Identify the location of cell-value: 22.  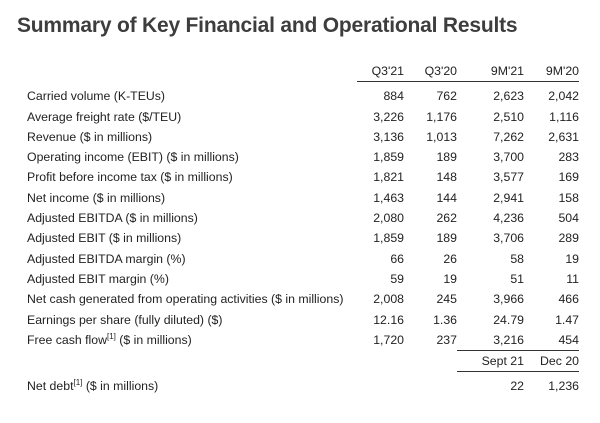
(517, 386).